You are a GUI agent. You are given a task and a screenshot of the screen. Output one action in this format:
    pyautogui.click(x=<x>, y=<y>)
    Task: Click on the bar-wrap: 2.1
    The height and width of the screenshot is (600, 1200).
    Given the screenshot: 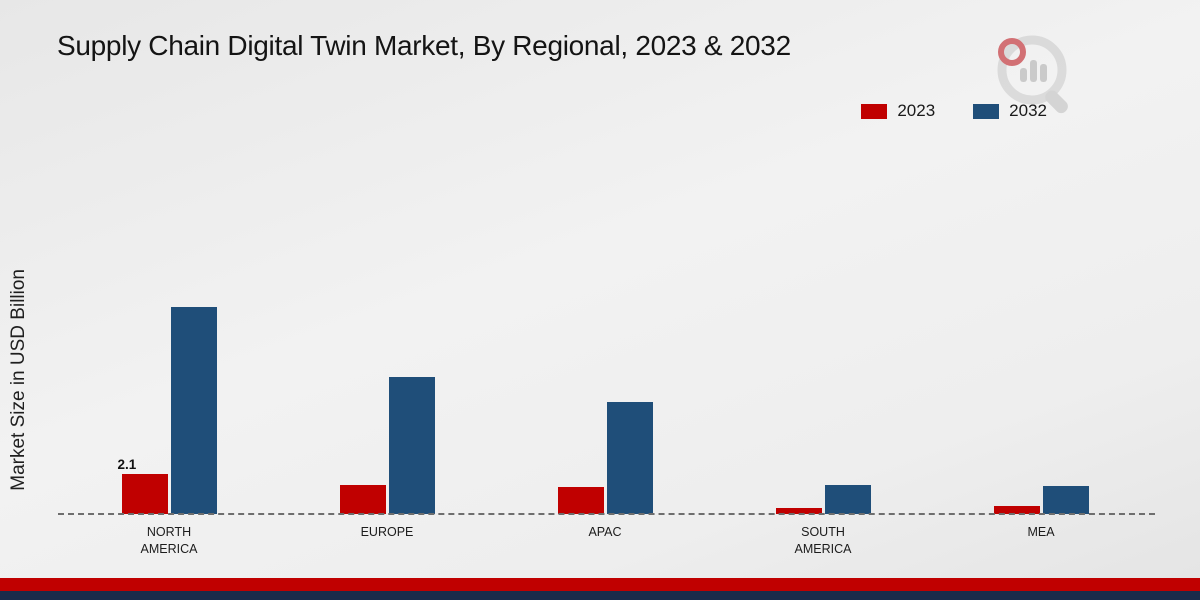 What is the action you would take?
    pyautogui.click(x=143, y=485)
    